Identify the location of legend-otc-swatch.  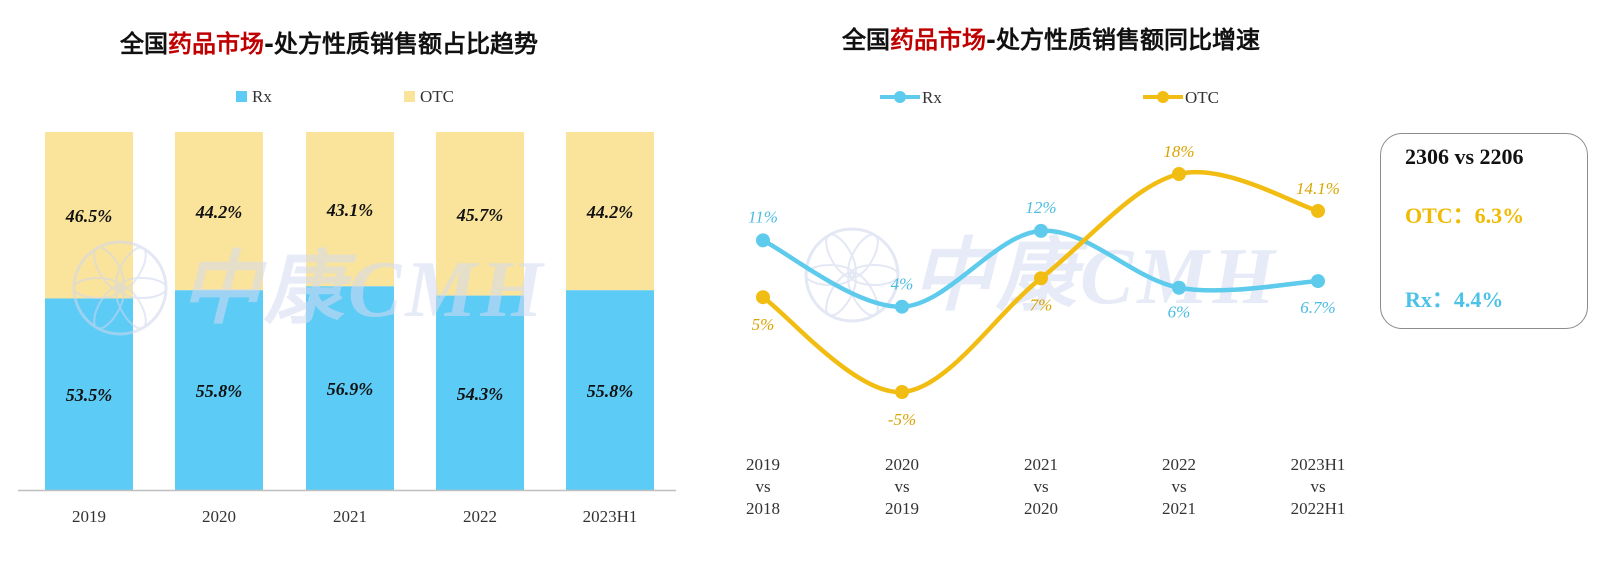
(409, 96).